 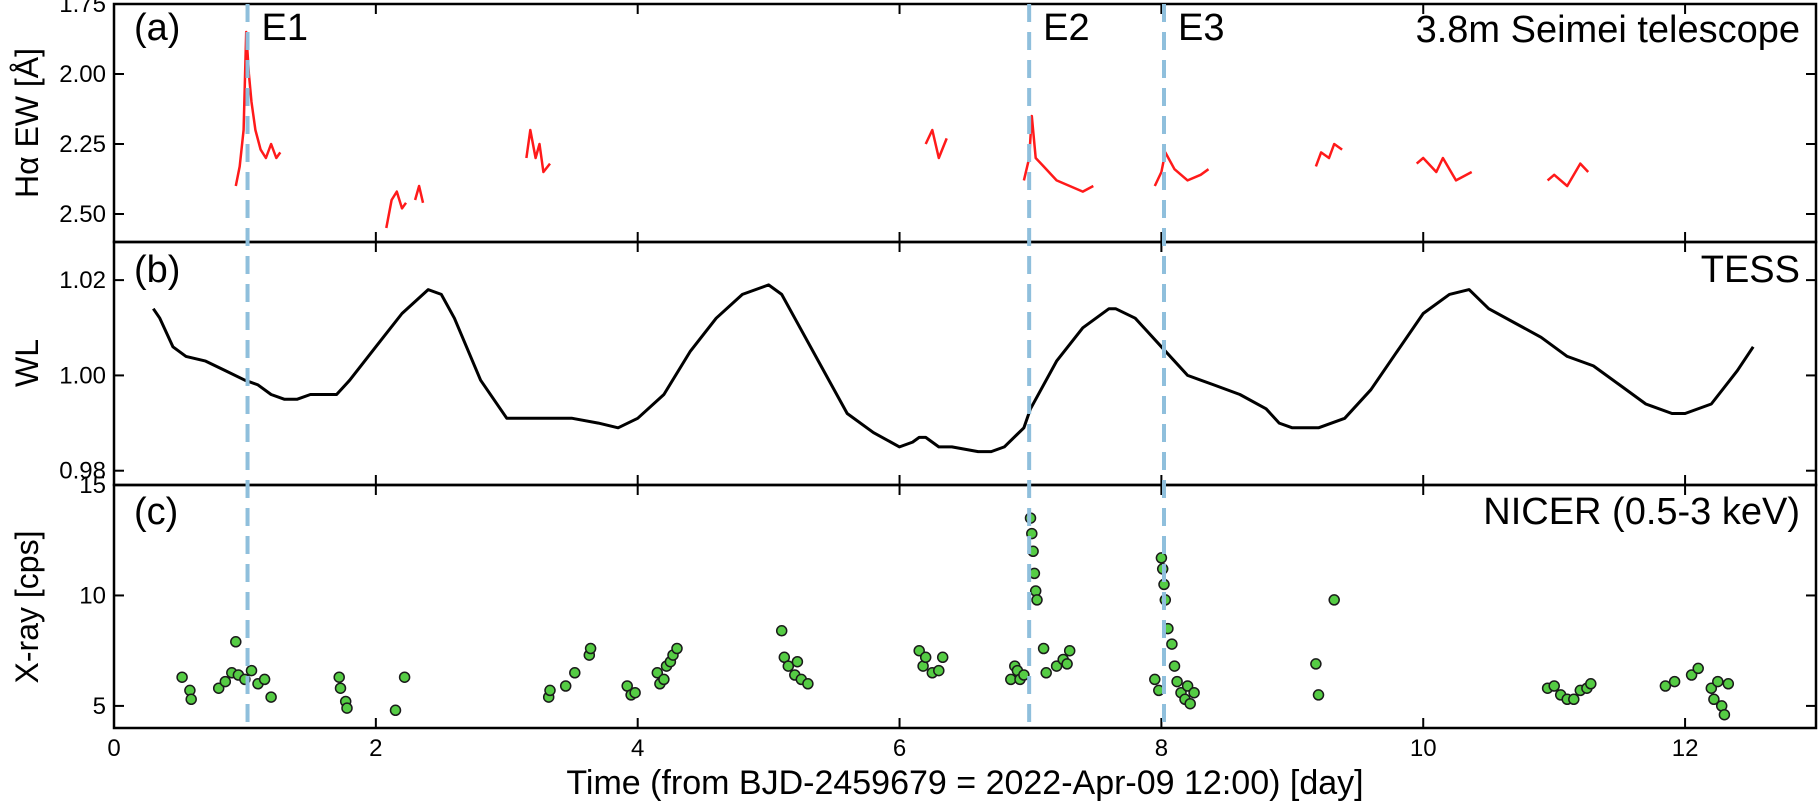 I want to click on y-tick-label: 2.50, so click(x=82, y=214).